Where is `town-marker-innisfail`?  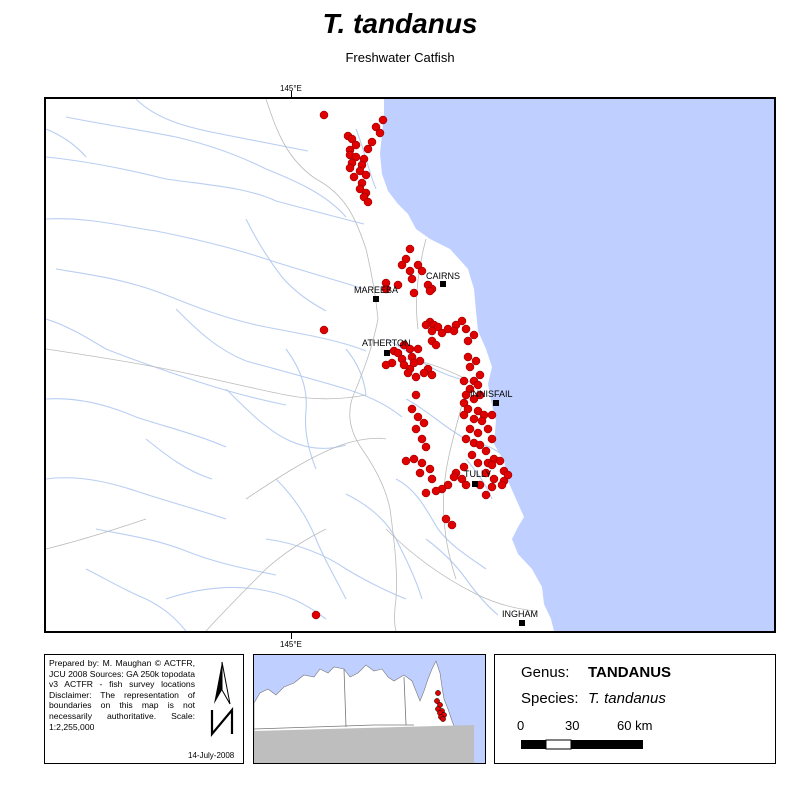 town-marker-innisfail is located at coordinates (496, 403).